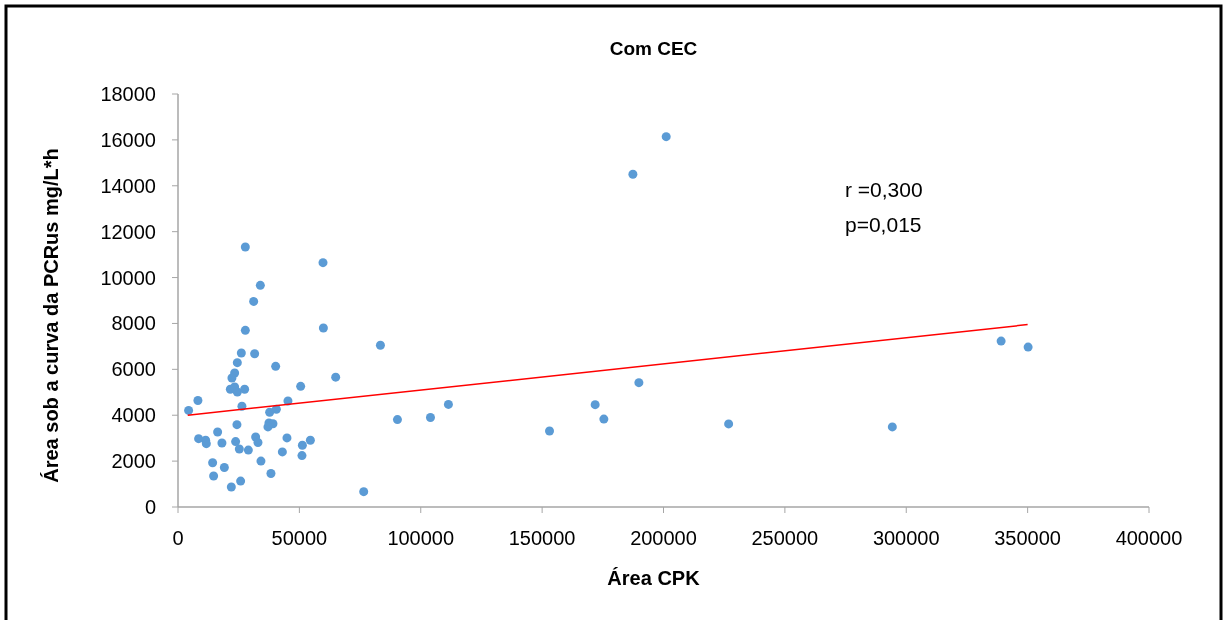  Describe the element at coordinates (133, 369) in the screenshot. I see `y-tick-label: 6000` at that location.